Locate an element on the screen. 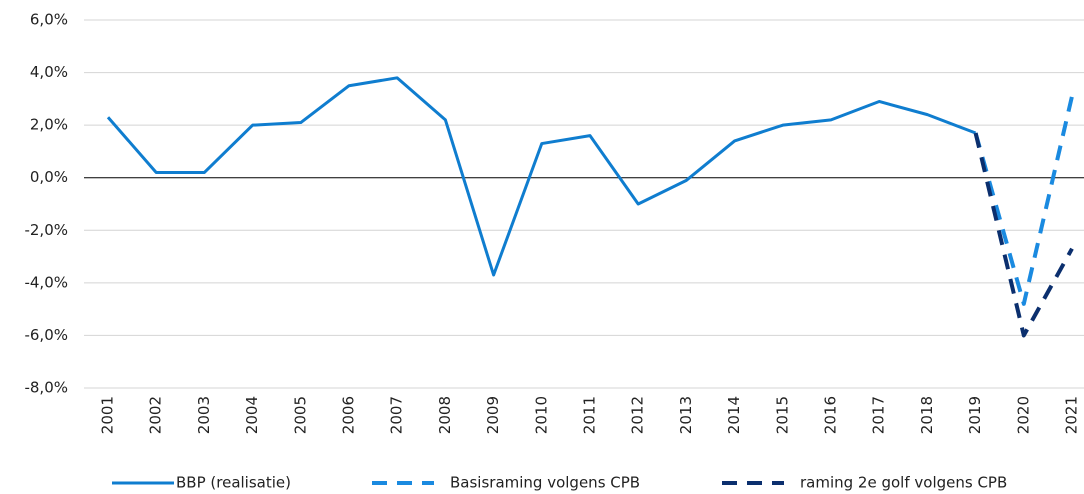 The image size is (1084, 494). x-tick-label: 2013 is located at coordinates (686, 415).